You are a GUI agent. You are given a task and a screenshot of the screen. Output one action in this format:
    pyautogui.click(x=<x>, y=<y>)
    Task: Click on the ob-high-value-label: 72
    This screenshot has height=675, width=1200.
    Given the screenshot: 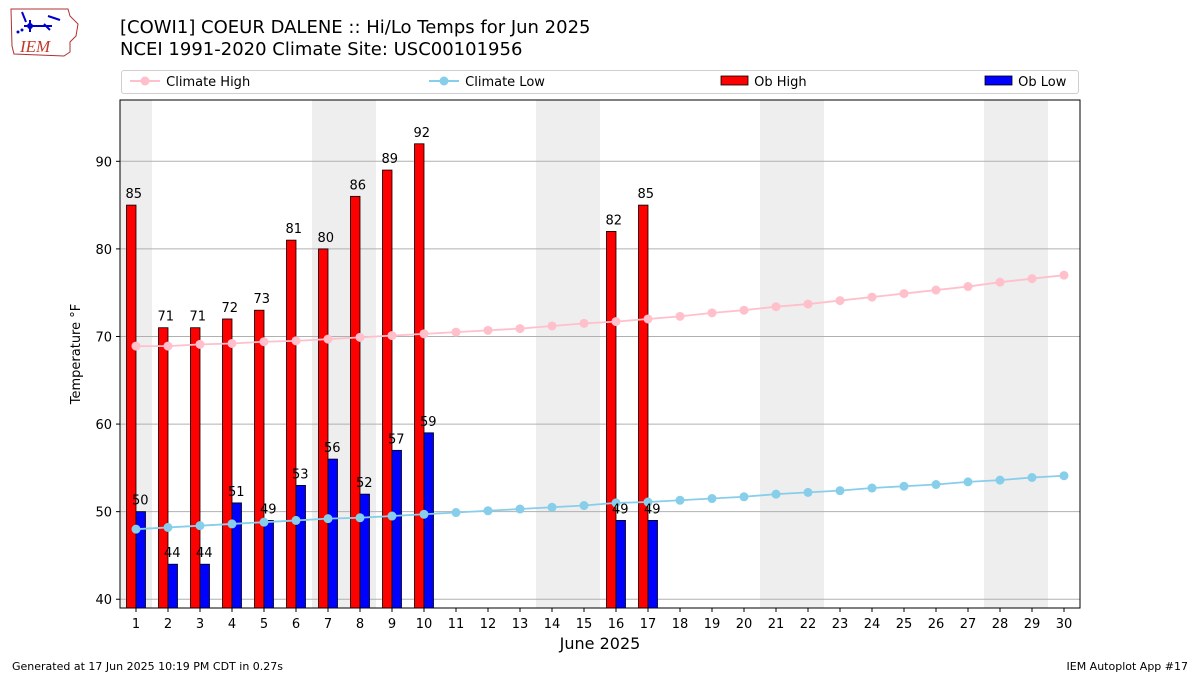 What is the action you would take?
    pyautogui.click(x=230, y=308)
    